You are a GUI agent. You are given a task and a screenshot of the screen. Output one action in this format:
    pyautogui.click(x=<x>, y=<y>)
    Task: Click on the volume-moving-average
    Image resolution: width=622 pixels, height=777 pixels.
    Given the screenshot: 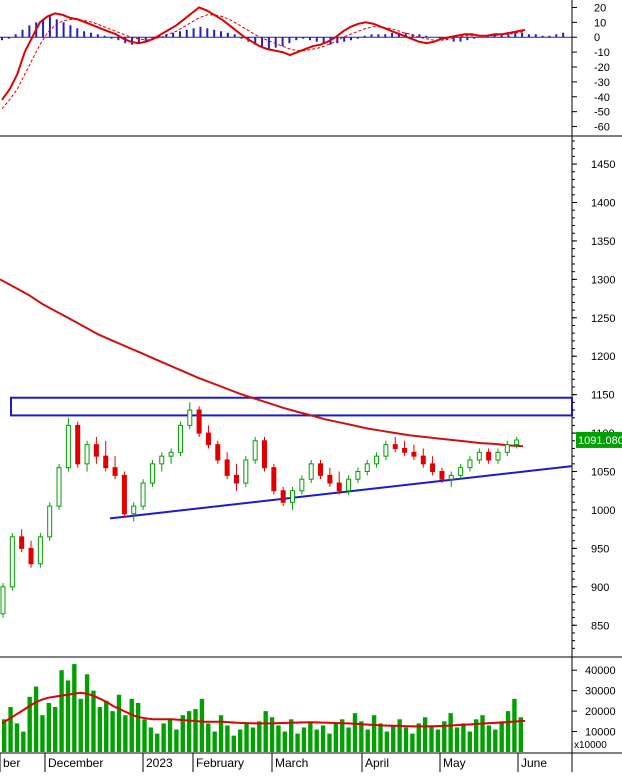 What is the action you would take?
    pyautogui.click(x=263, y=709)
    